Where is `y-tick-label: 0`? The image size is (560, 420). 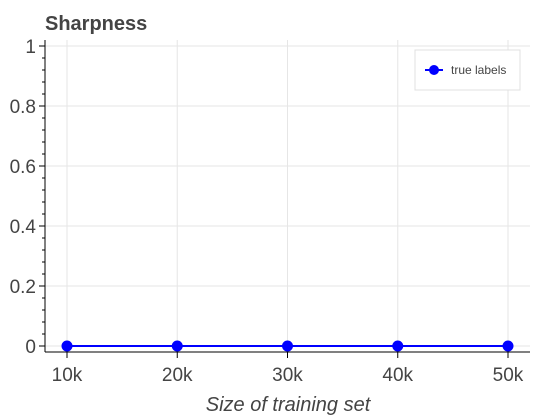 y-tick-label: 0 is located at coordinates (30, 347).